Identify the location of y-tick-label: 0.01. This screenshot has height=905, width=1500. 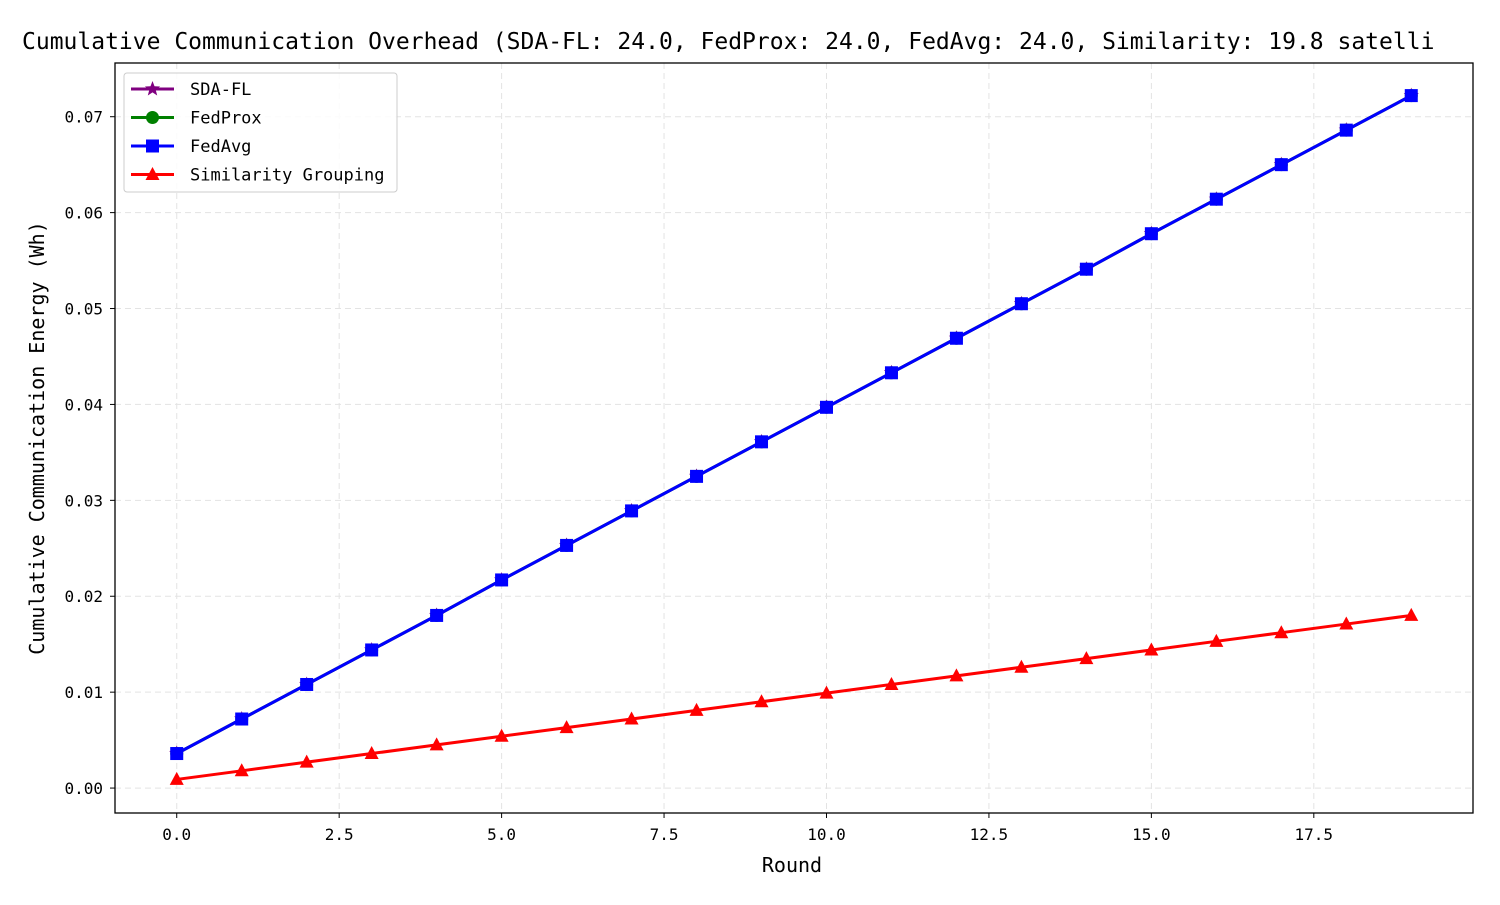
(83, 692).